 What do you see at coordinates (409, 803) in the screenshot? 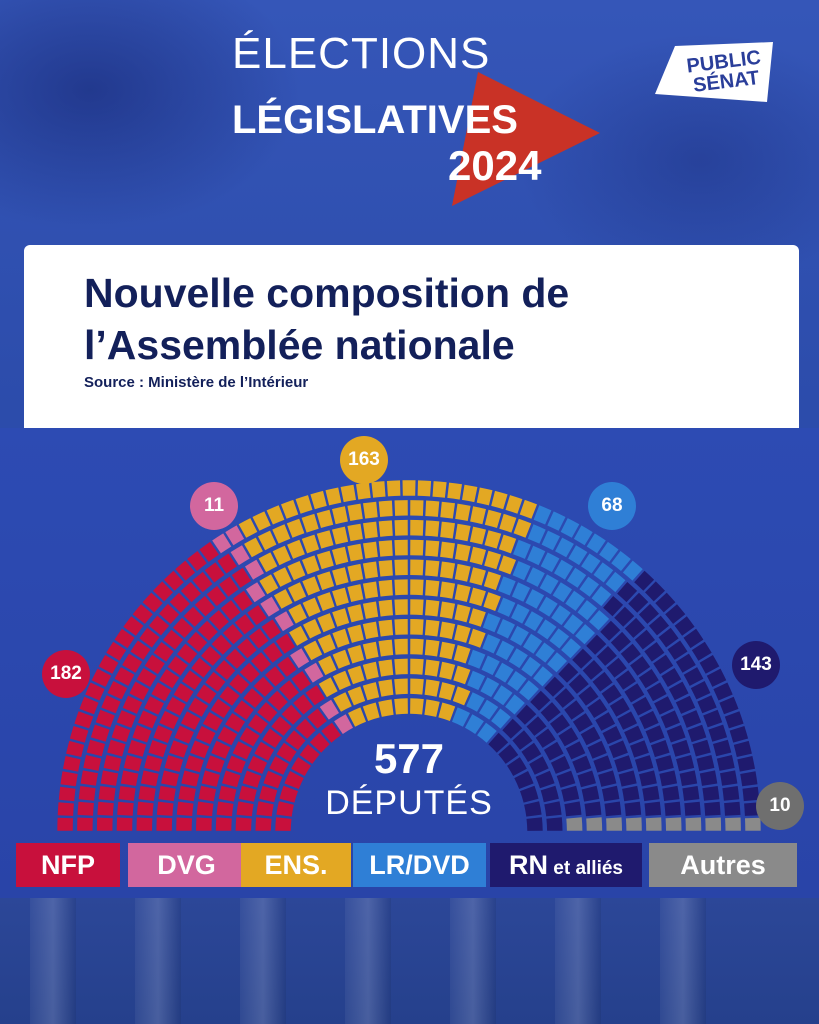
I see `total-label: DÉPUTÉS` at bounding box center [409, 803].